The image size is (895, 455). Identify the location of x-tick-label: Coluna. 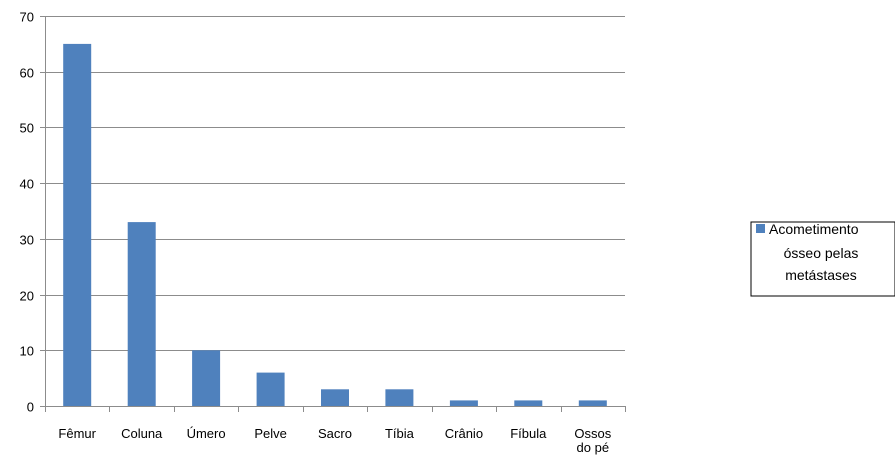
(142, 433).